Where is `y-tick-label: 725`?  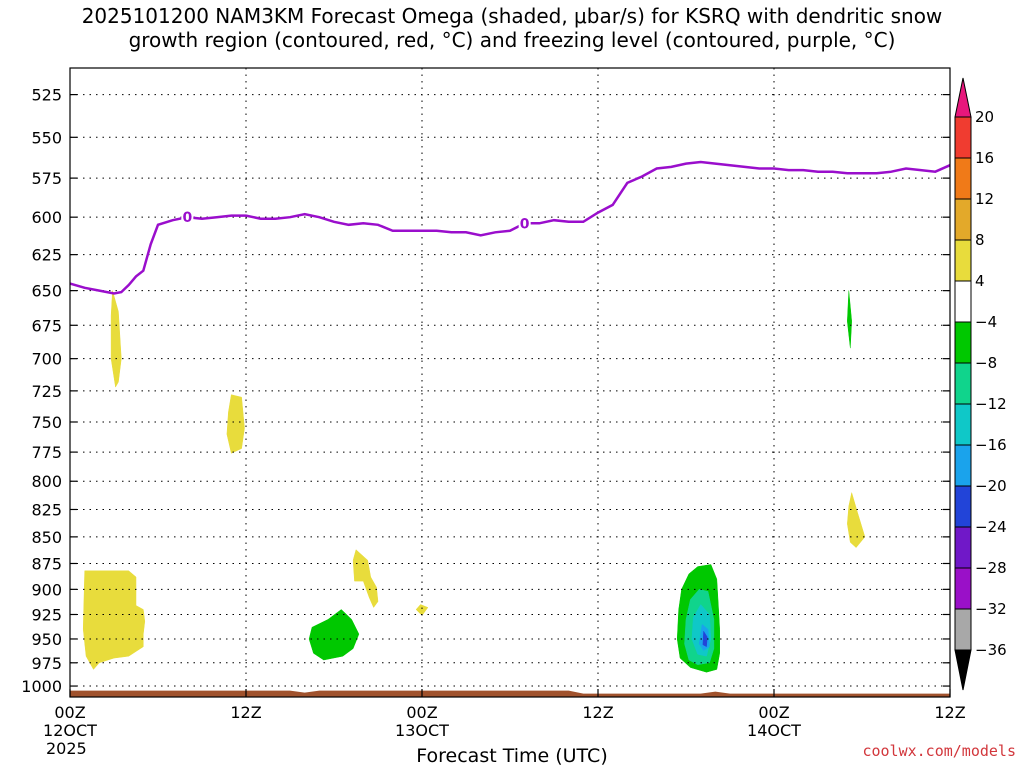 y-tick-label: 725 is located at coordinates (46, 391).